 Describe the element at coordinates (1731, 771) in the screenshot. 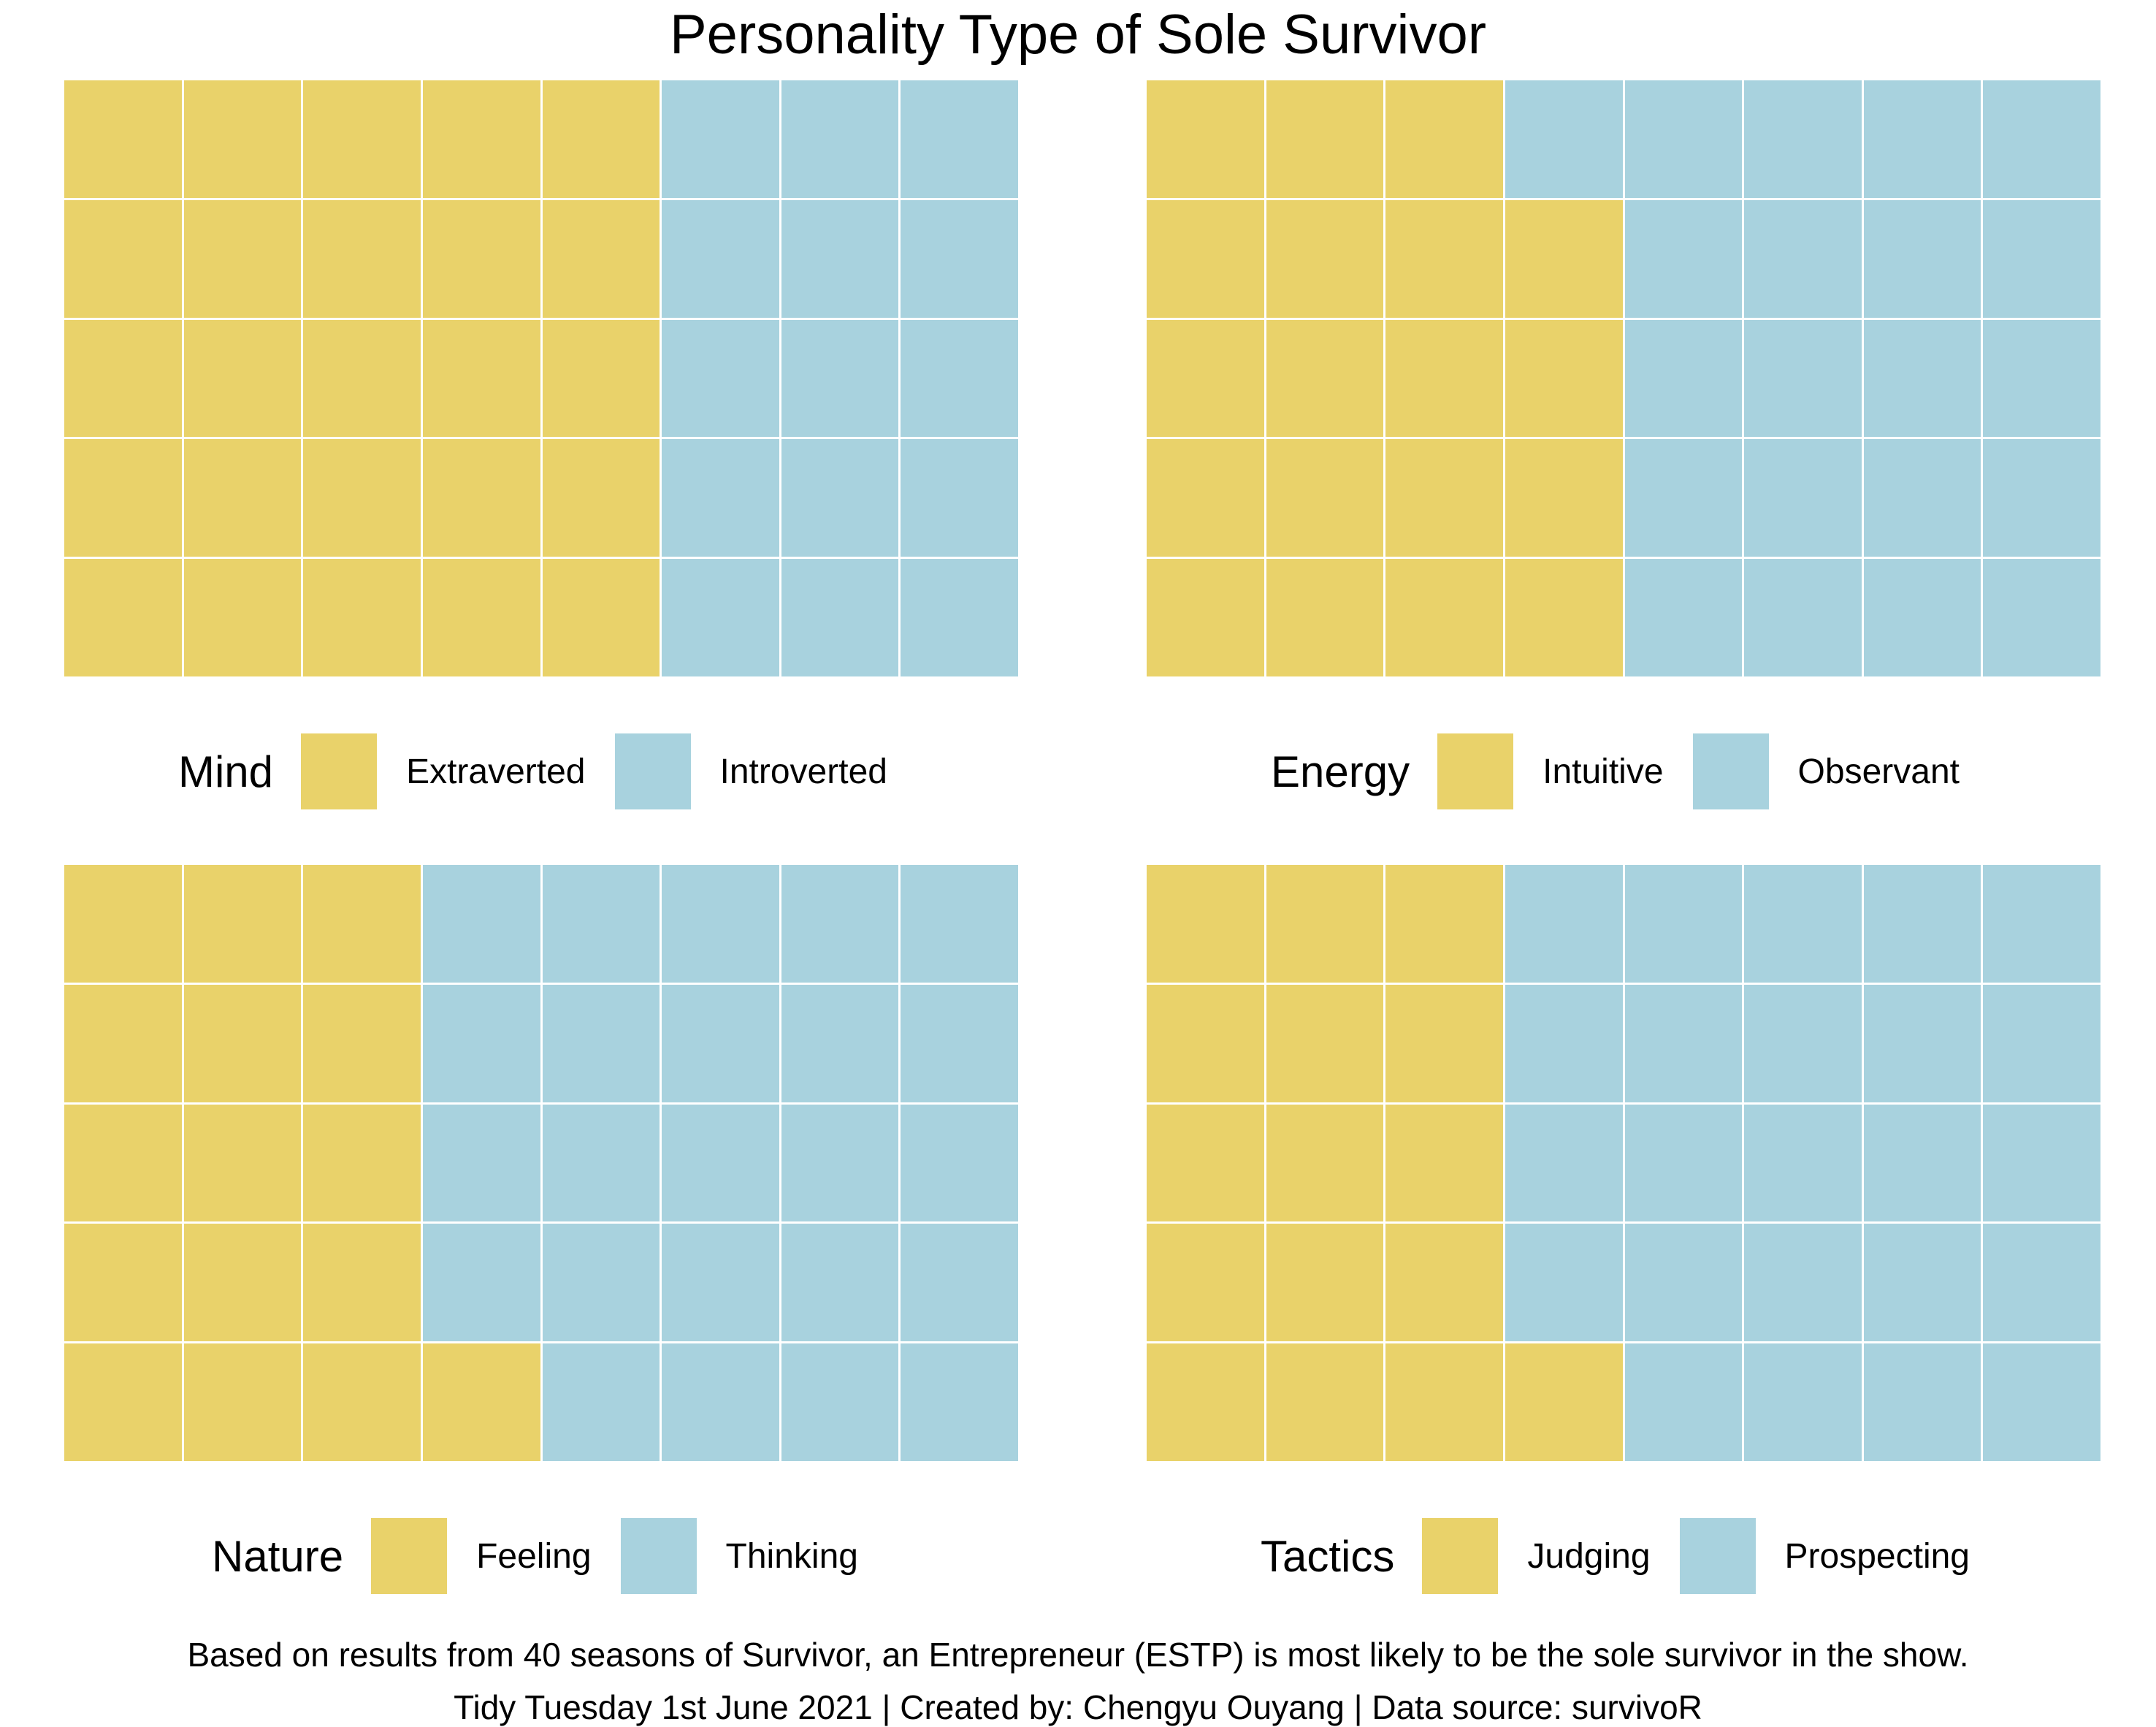

I see `legend-swatch-observant` at that location.